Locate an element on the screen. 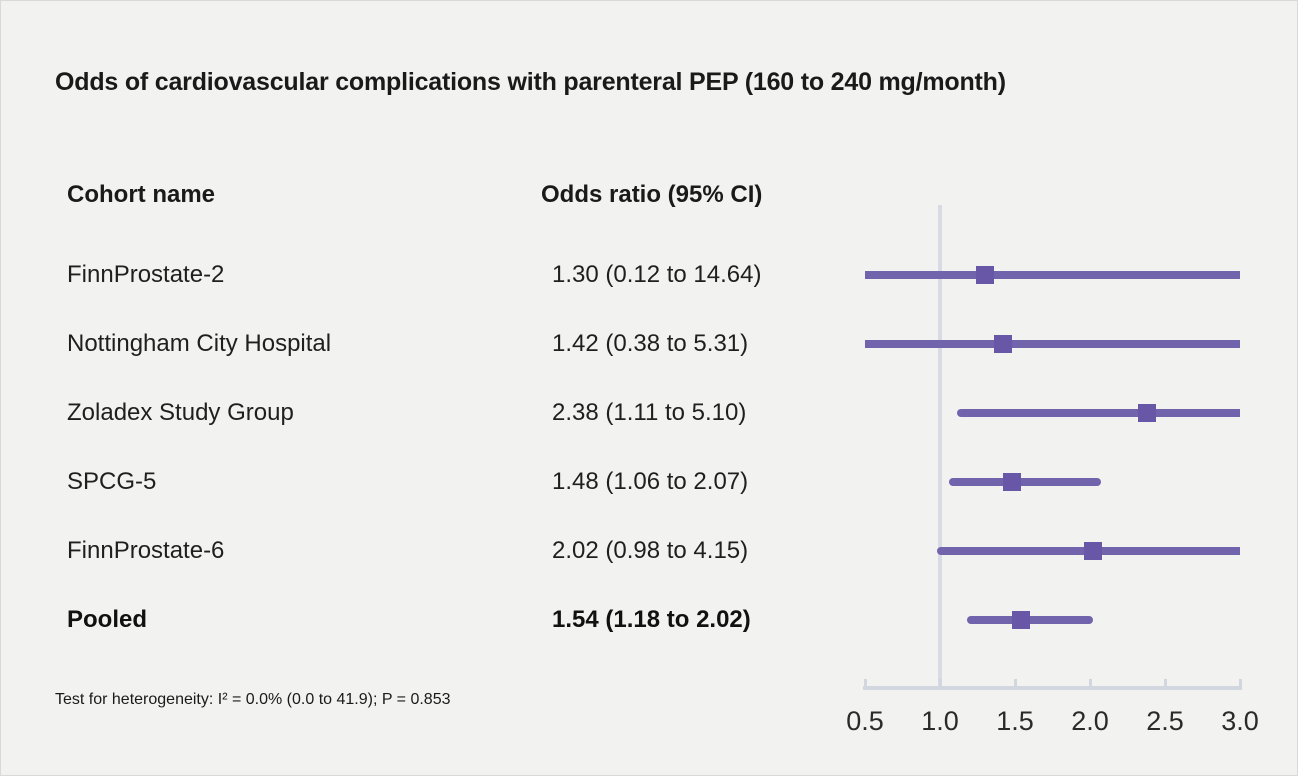 This screenshot has height=776, width=1298. odds-ratio-value: 1.54 (1.18 to 2.02) is located at coordinates (651, 619).